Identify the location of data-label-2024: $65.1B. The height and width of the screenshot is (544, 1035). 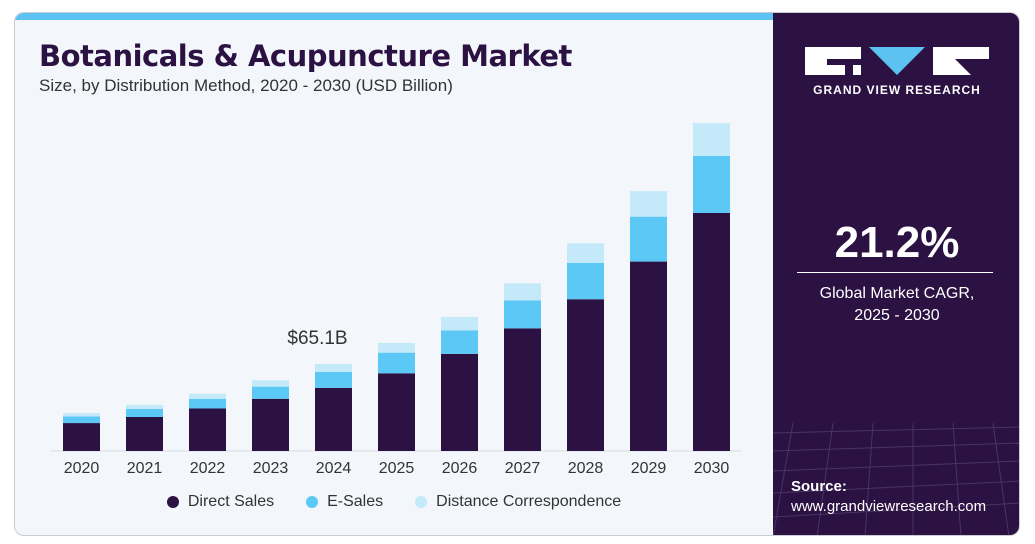
(317, 338).